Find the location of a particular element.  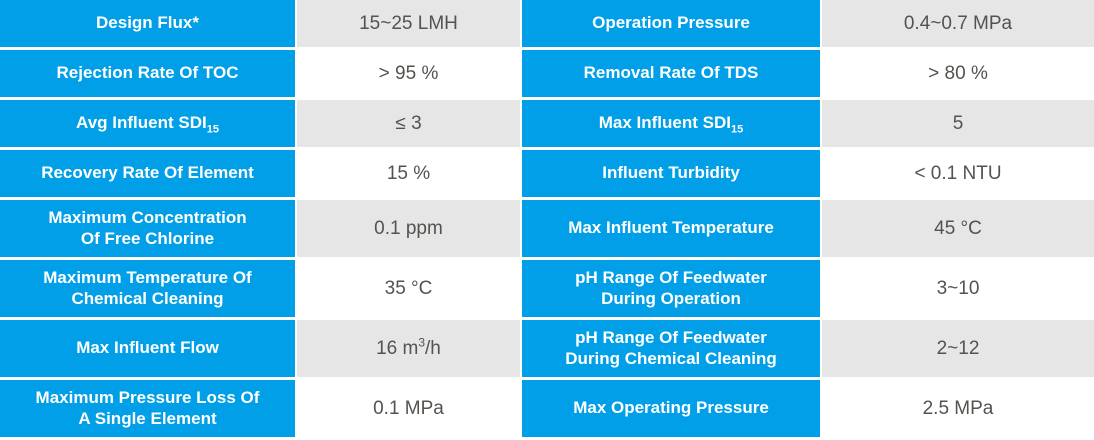

label-text: Max Influent SDI15 is located at coordinates (671, 124).